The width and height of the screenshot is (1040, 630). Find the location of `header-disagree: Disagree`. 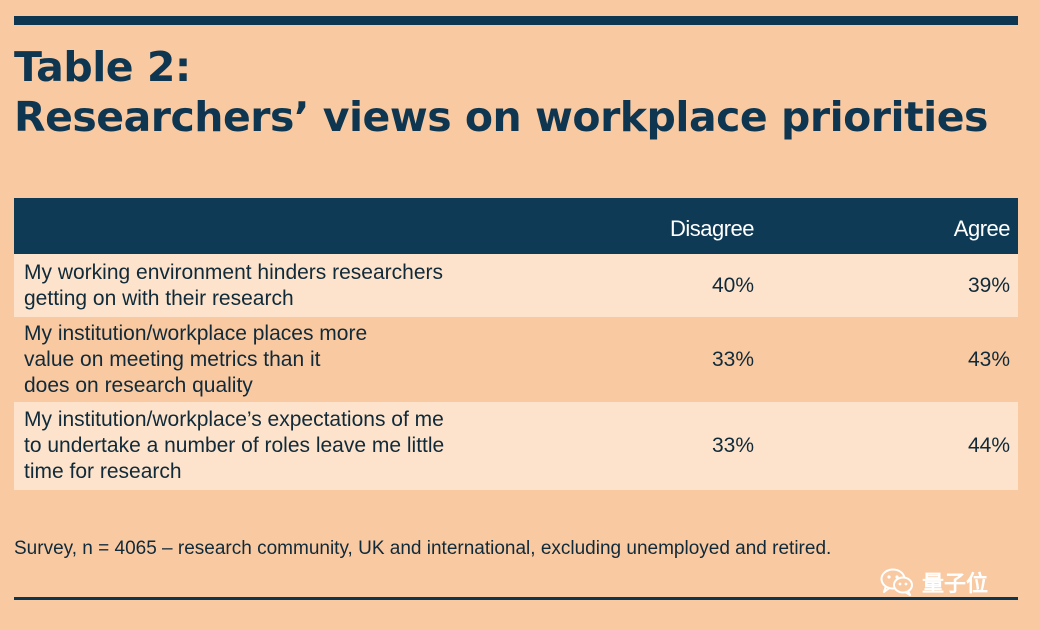

header-disagree: Disagree is located at coordinates (659, 226).